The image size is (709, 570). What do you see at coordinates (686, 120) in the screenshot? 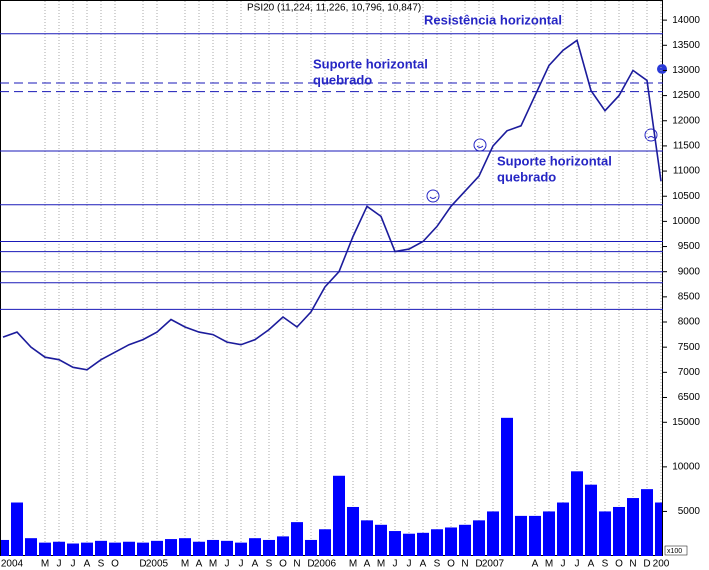
I see `y-tick-label: 12000` at bounding box center [686, 120].